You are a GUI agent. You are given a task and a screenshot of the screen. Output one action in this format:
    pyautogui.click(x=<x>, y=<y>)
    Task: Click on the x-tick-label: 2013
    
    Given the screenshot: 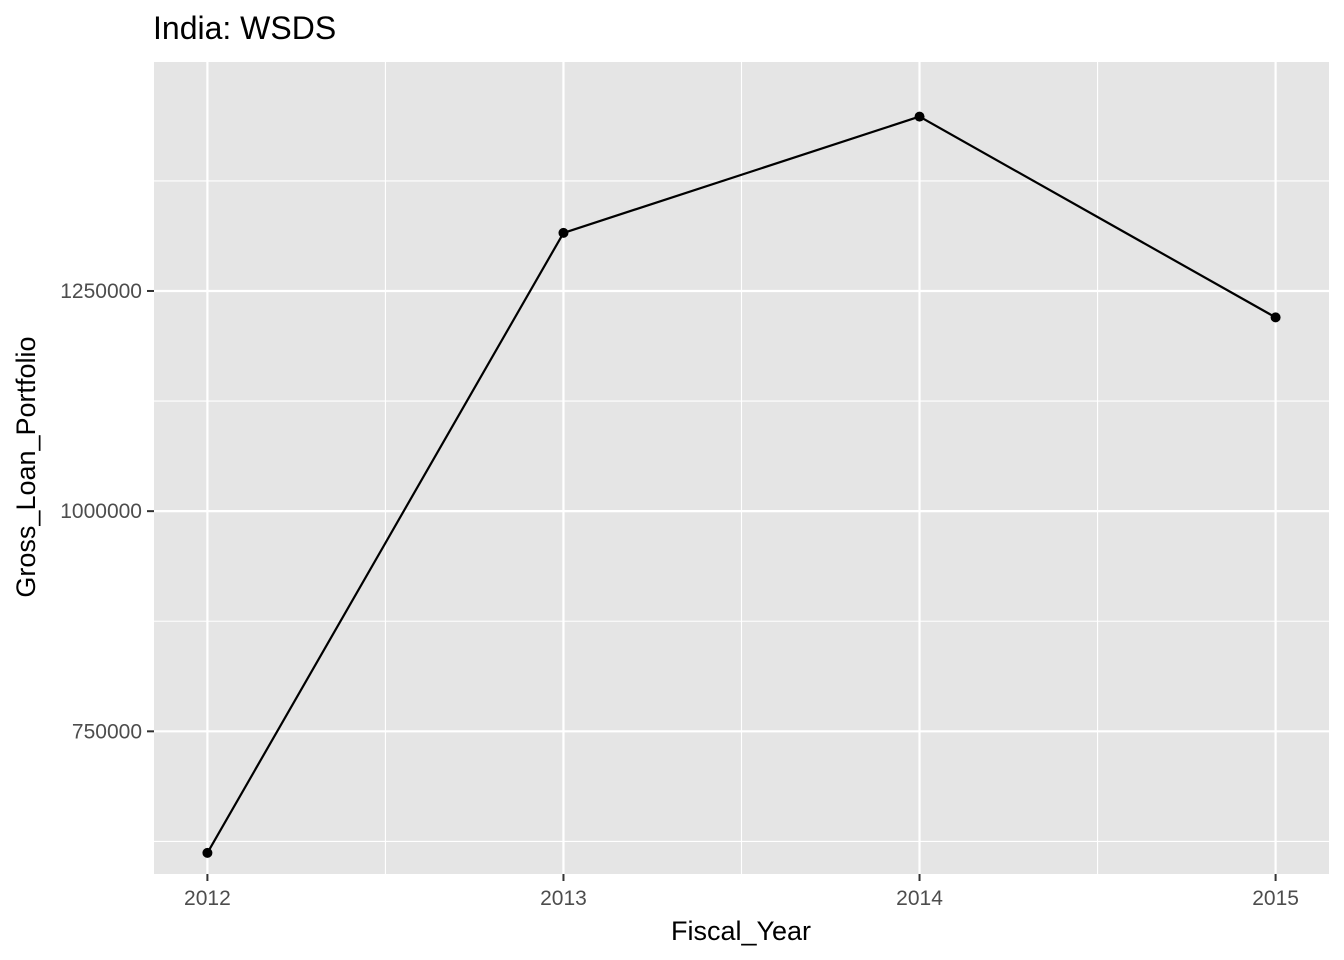 What is the action you would take?
    pyautogui.click(x=563, y=898)
    